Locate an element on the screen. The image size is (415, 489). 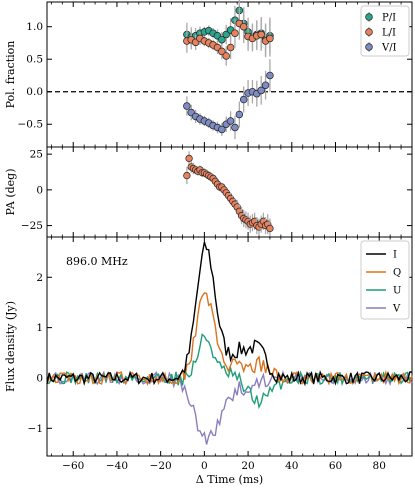
legend: P/I L/I V/I is located at coordinates (385, 31).